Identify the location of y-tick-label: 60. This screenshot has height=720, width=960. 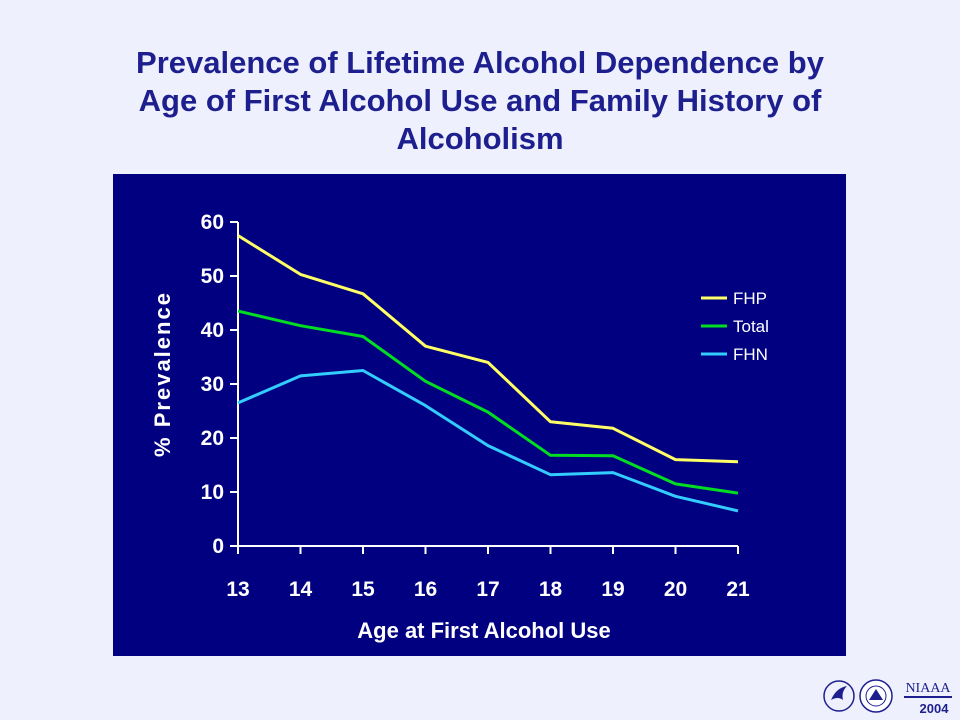
(212, 222).